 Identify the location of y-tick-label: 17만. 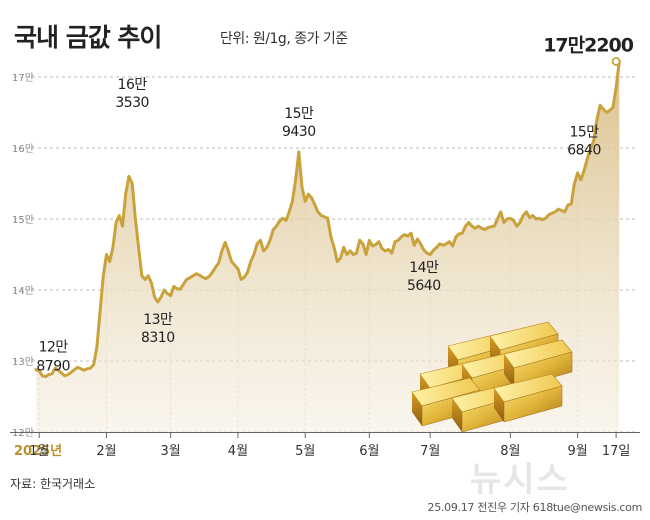
(23, 78).